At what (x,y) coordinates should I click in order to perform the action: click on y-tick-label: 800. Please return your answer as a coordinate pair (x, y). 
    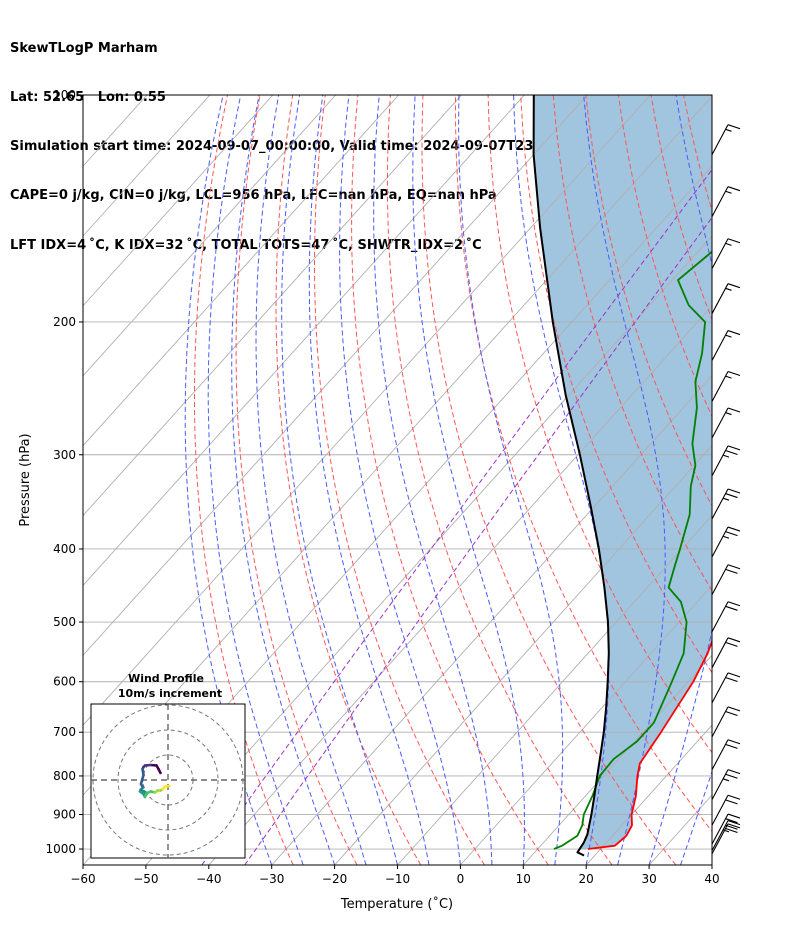
    Looking at the image, I should click on (64, 776).